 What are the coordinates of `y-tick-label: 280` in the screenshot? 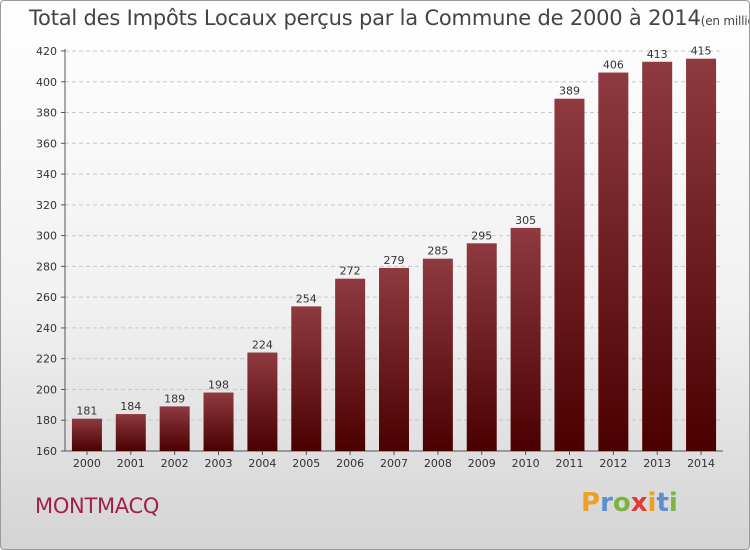 It's located at (46, 266).